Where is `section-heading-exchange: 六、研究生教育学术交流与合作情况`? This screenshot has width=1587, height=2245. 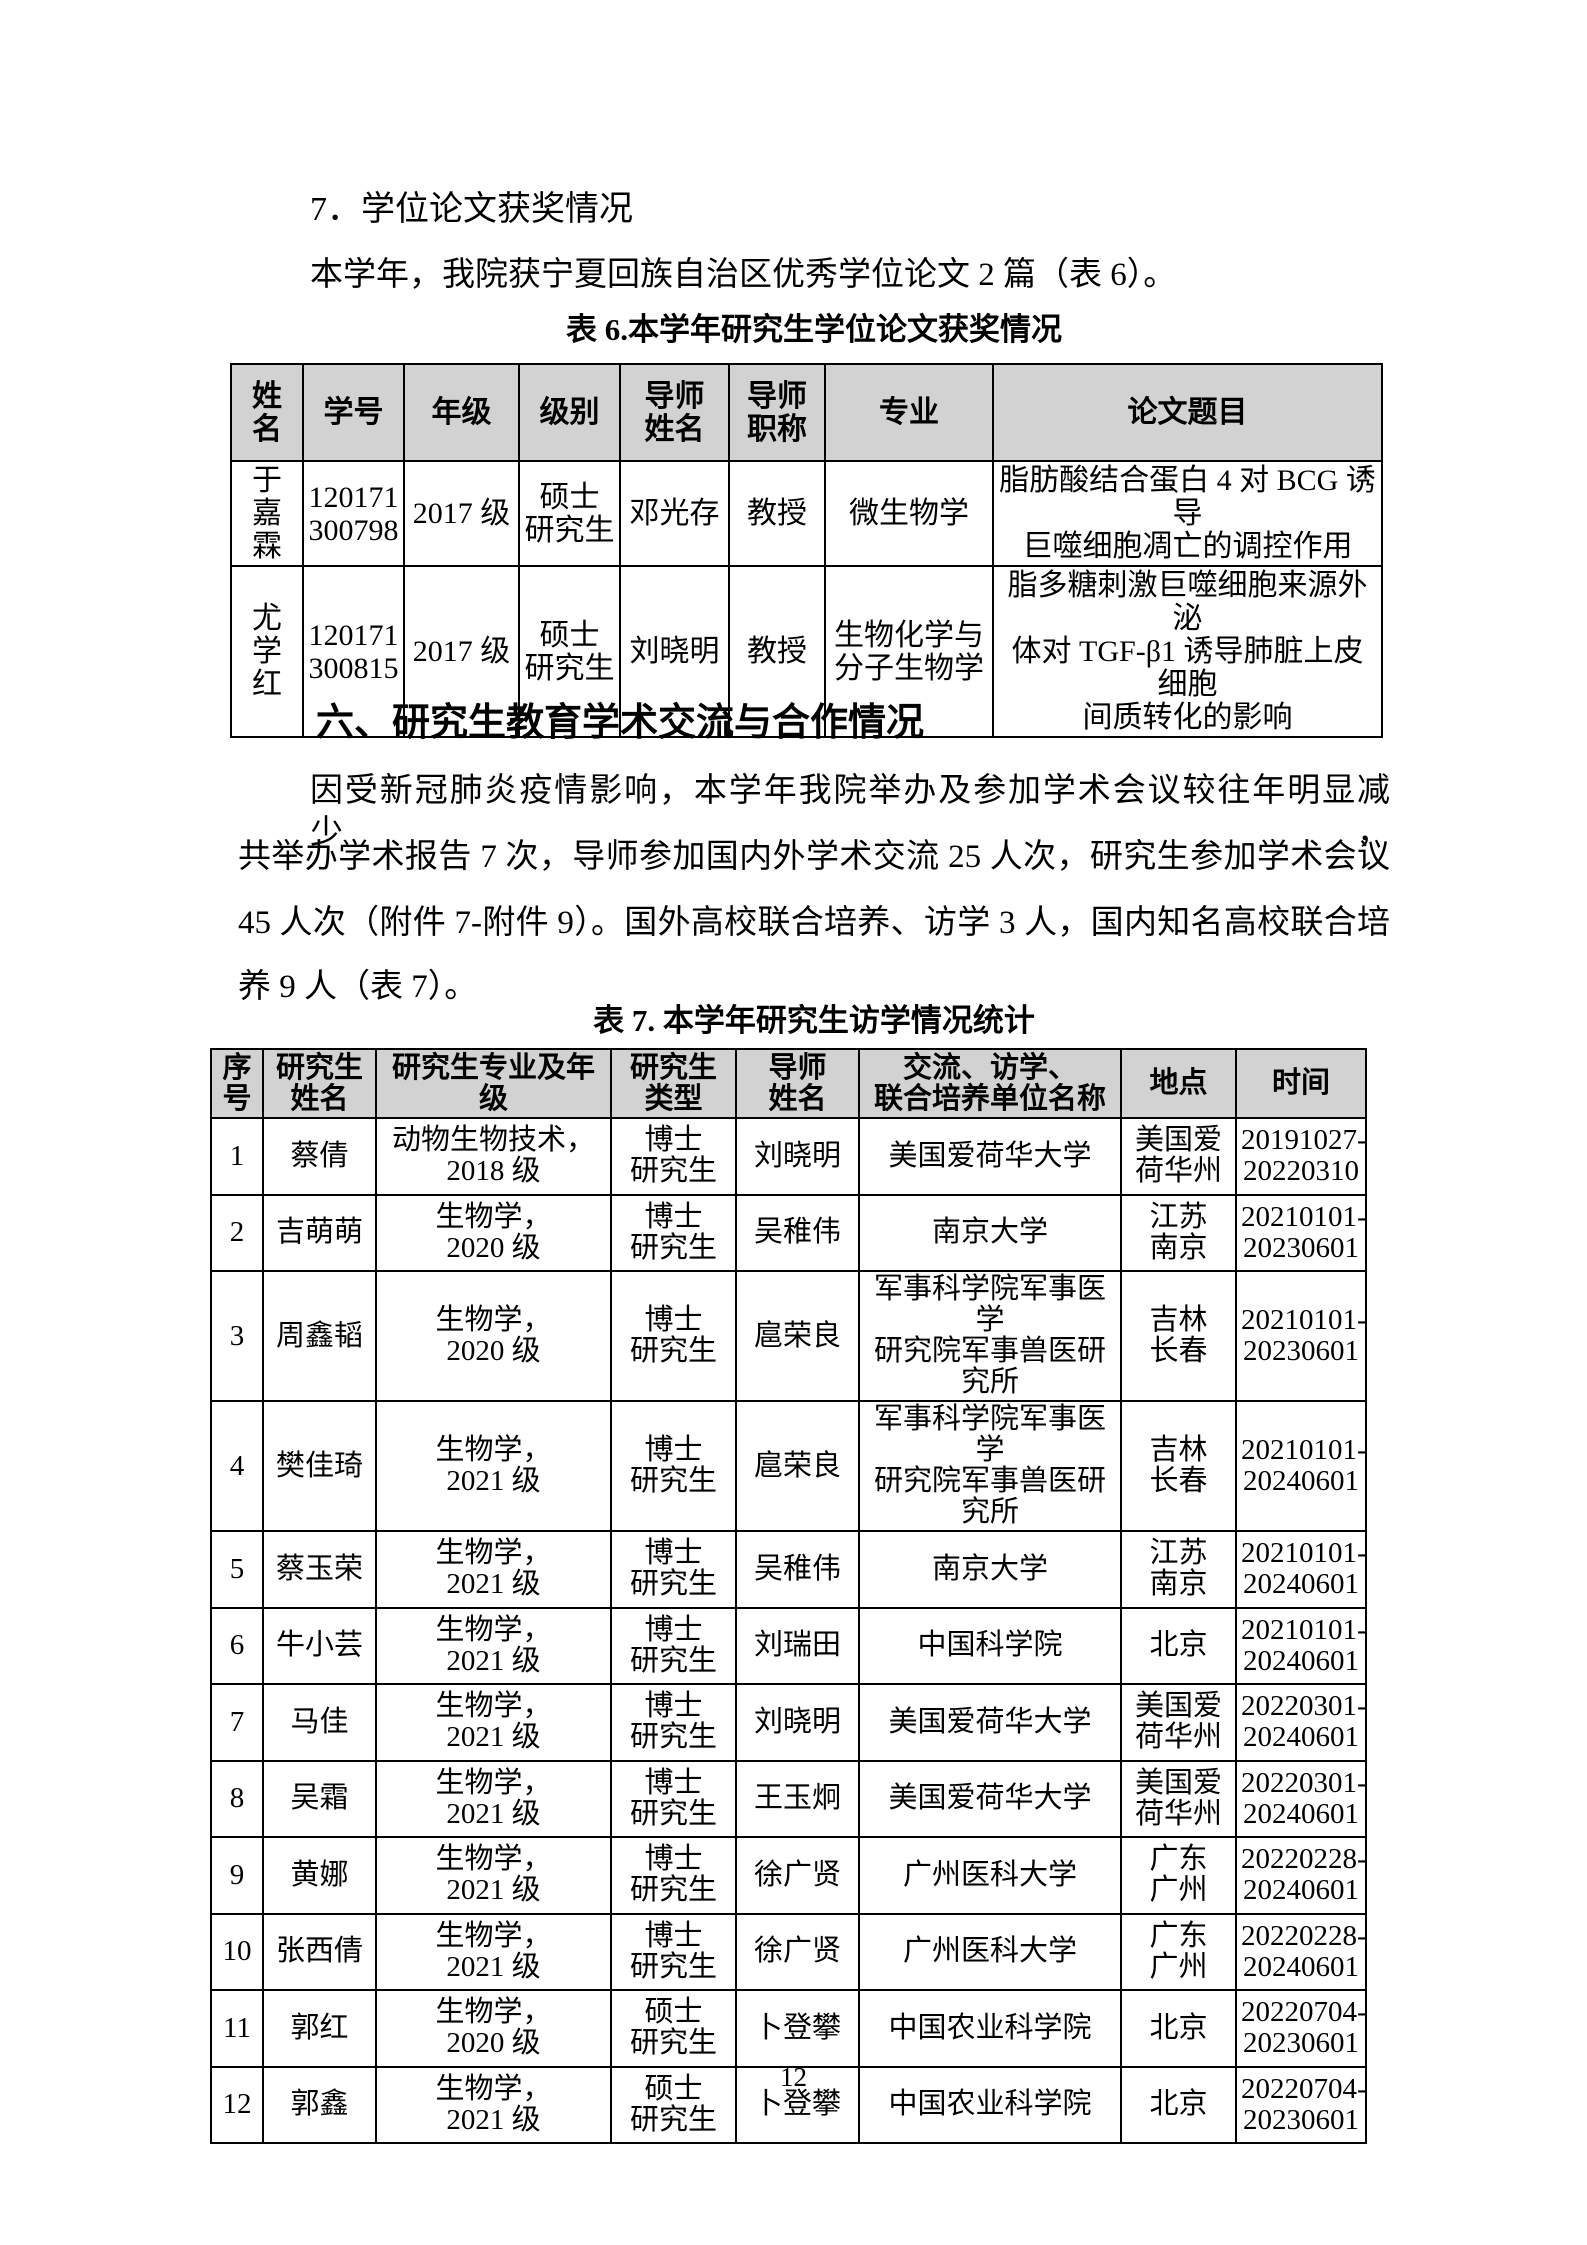
section-heading-exchange: 六、研究生教育学术交流与合作情况 is located at coordinates (620, 723).